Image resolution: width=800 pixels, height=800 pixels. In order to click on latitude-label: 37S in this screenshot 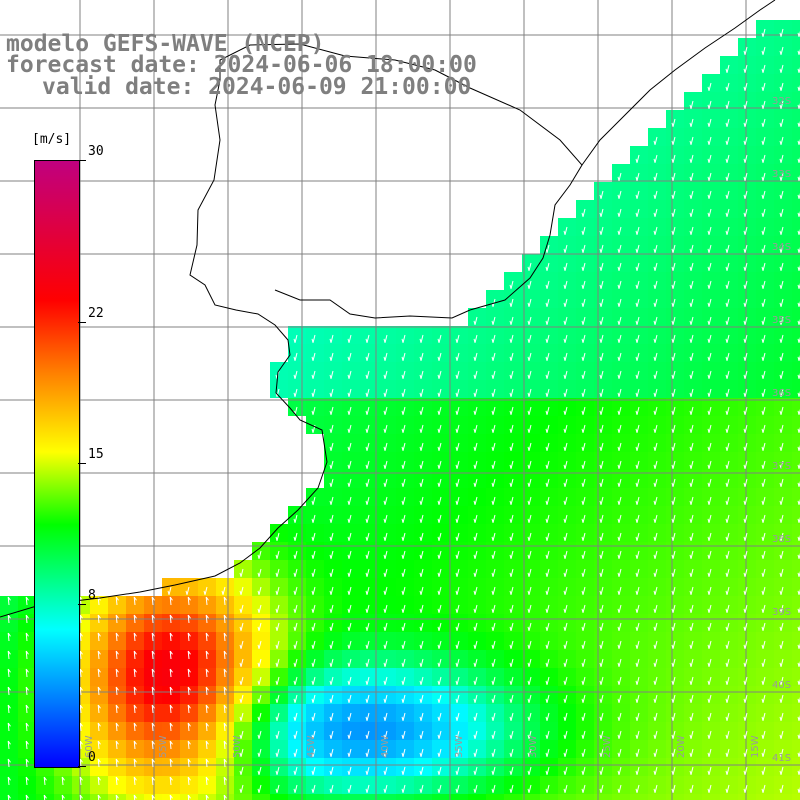, I will do `click(781, 466)`.